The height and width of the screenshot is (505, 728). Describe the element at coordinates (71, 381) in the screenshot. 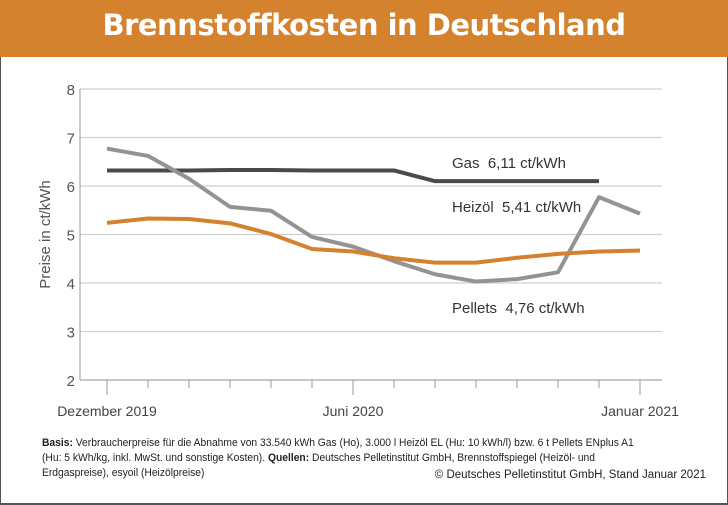

I see `y-tick-label: 2` at that location.